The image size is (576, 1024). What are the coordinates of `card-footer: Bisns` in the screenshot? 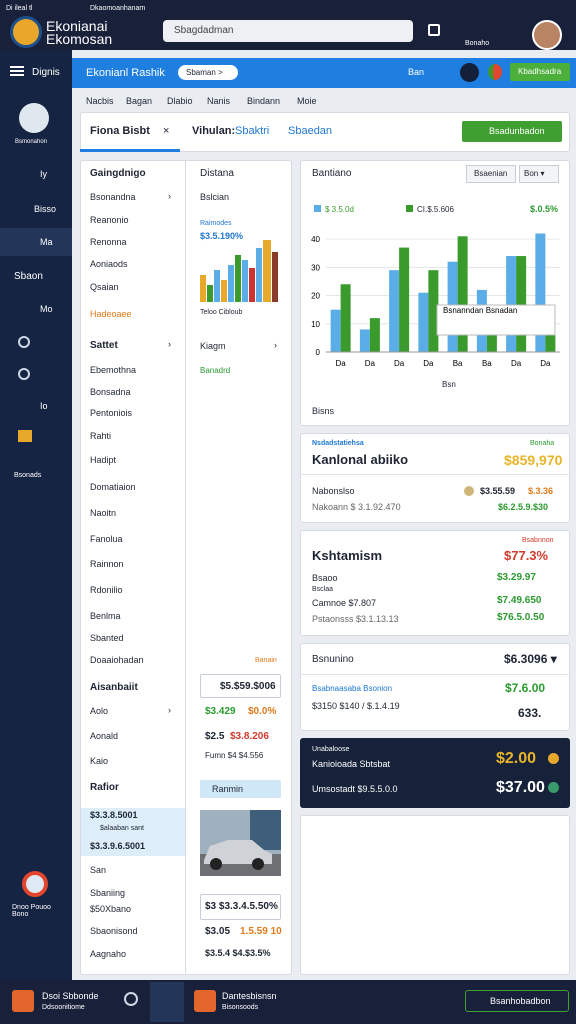 It's located at (323, 411).